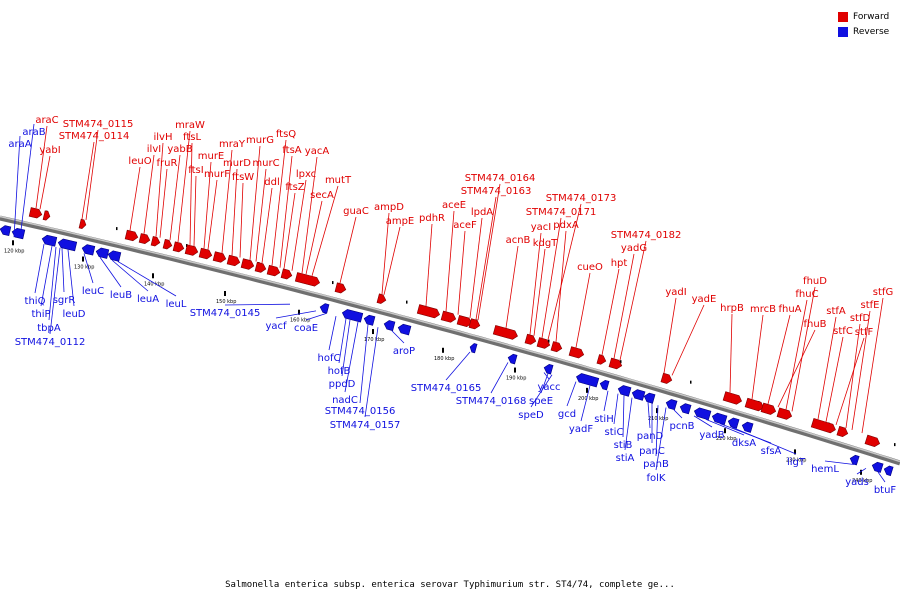 The width and height of the screenshot is (900, 600). What do you see at coordinates (864, 332) in the screenshot?
I see `gene-label: stfF` at bounding box center [864, 332].